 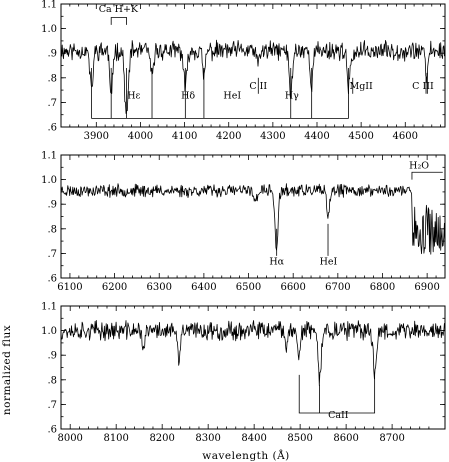 What do you see at coordinates (292, 287) in the screenshot?
I see `x-tick-label: 6600` at bounding box center [292, 287].